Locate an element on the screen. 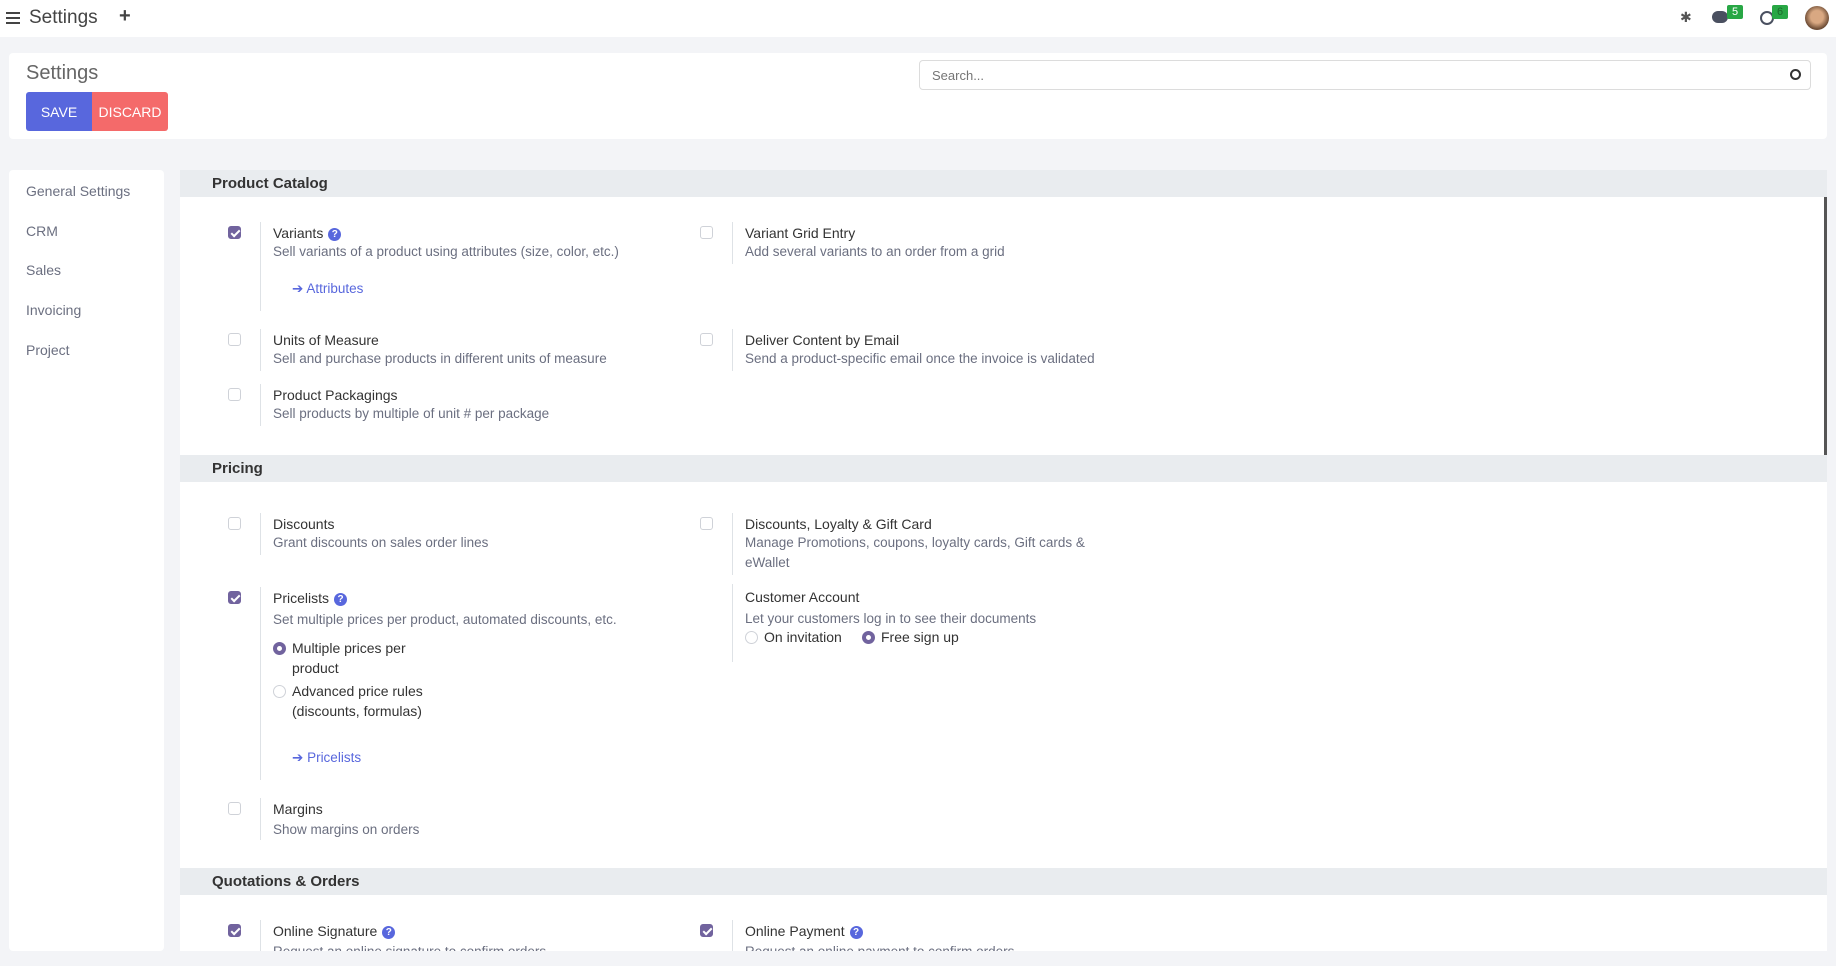  pricelists-link: ➔ Pricelists is located at coordinates (326, 758).